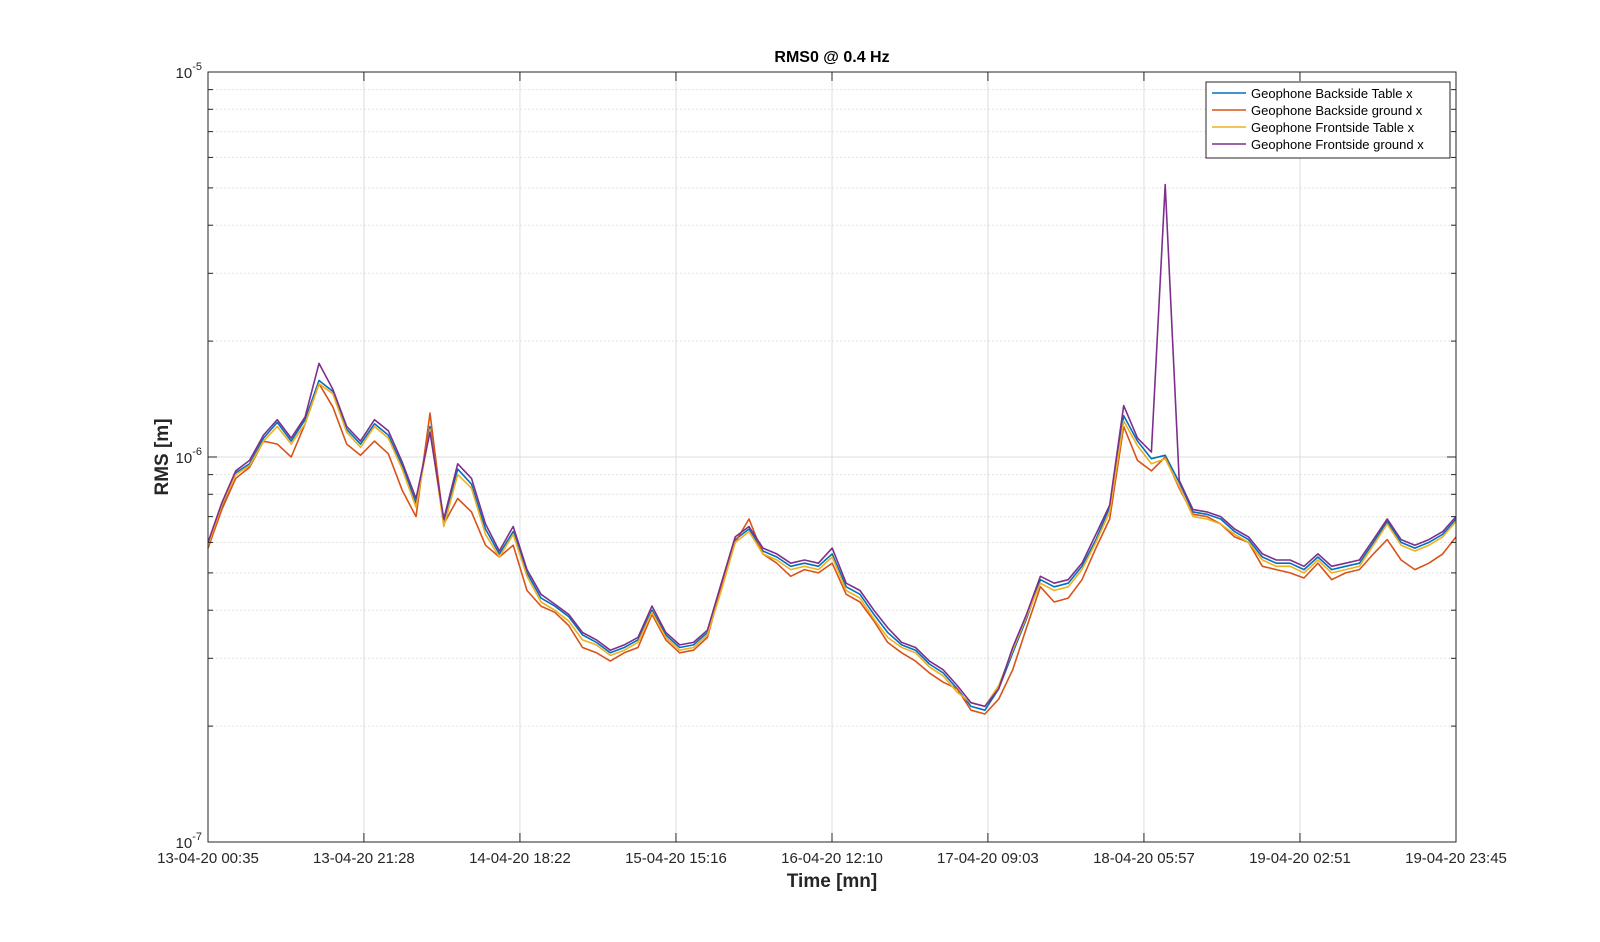  I want to click on x-tick-label: 13-04-20 00:35, so click(208, 858).